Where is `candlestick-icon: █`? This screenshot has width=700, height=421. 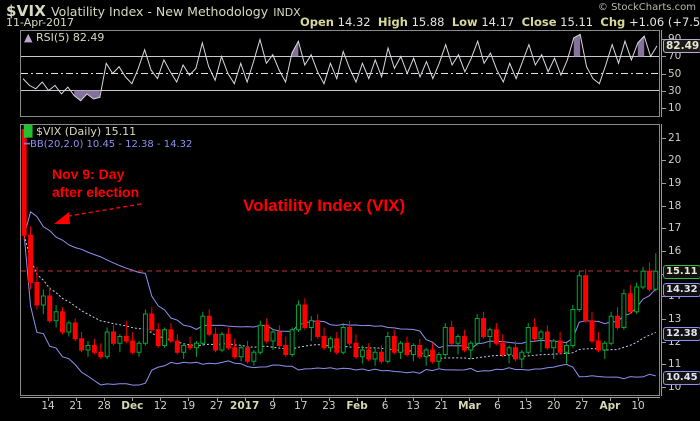
candlestick-icon: █ is located at coordinates (28, 131).